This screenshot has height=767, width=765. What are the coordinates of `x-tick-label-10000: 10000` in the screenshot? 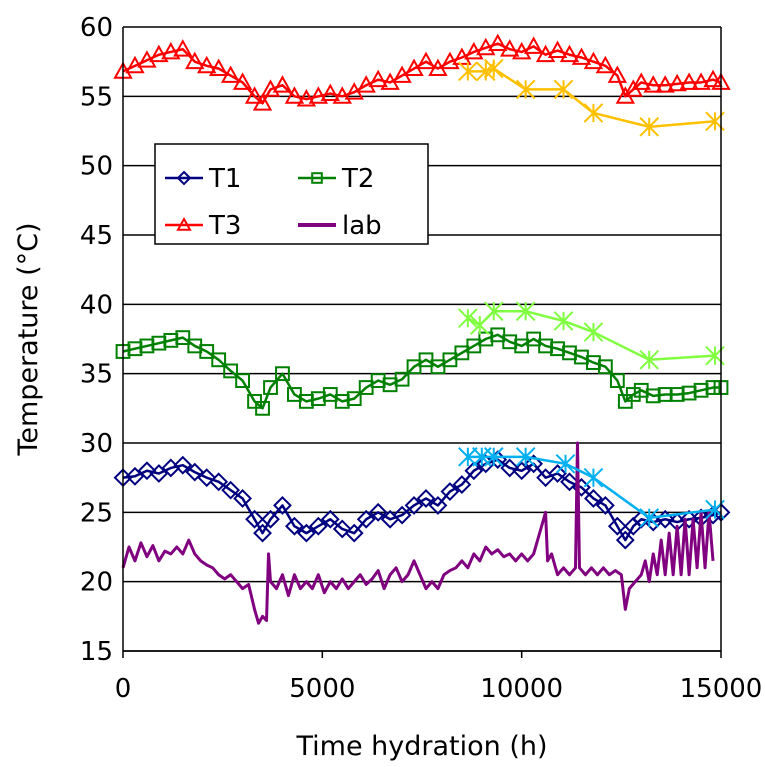 It's located at (521, 689).